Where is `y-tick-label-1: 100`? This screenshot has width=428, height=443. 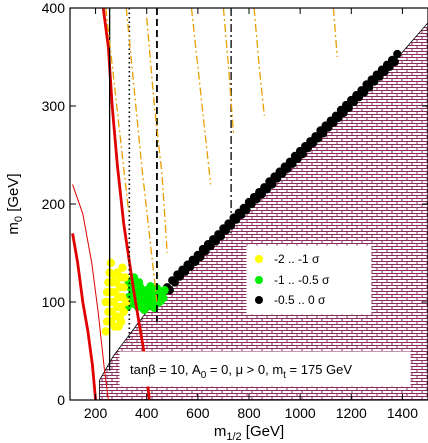 y-tick-label-1: 100 is located at coordinates (54, 302).